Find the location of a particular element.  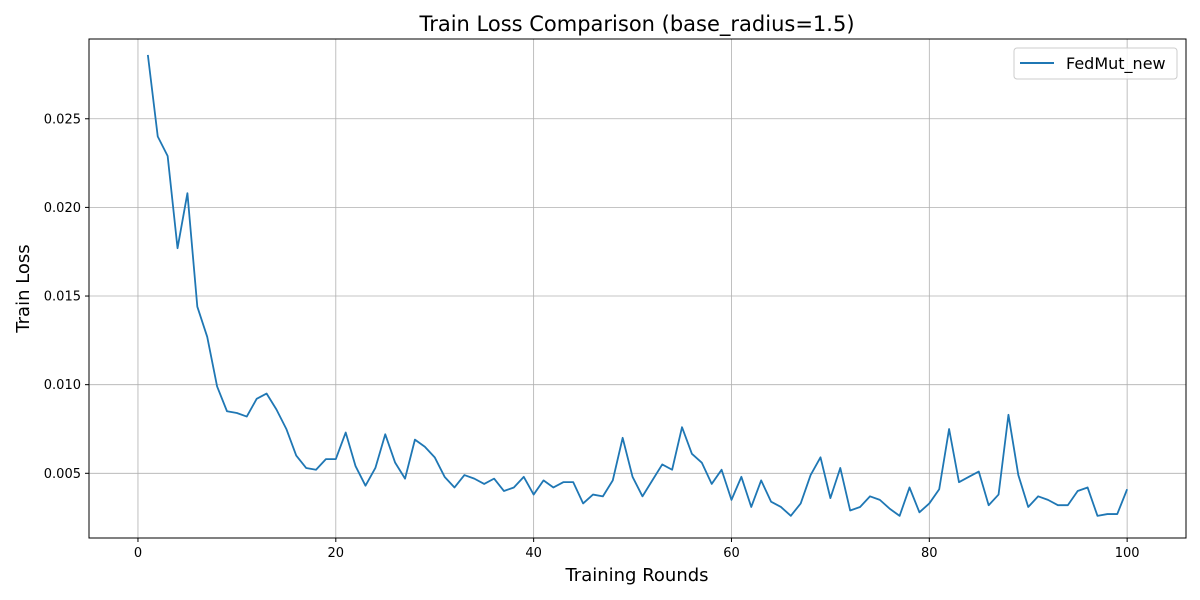

x-tick-label: 80 is located at coordinates (929, 553).